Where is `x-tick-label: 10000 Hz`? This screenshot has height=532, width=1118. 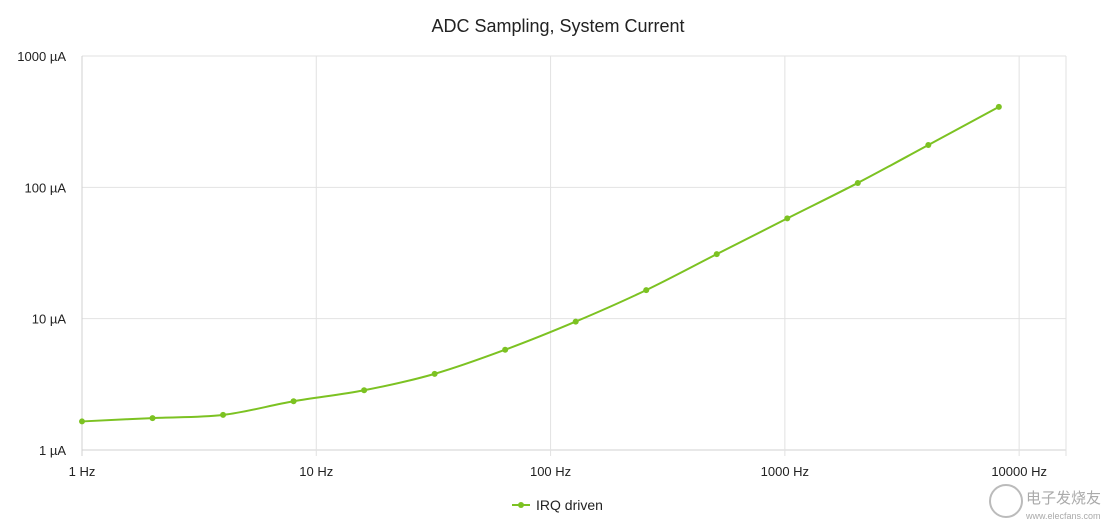 x-tick-label: 10000 Hz is located at coordinates (1019, 471).